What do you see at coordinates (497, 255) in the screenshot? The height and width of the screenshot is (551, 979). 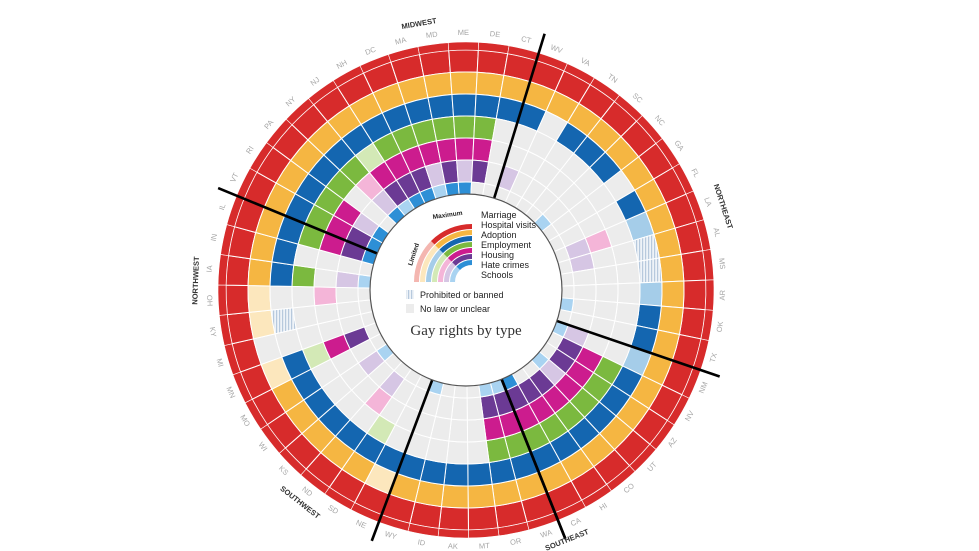 I see `legend-housing: Housing` at bounding box center [497, 255].